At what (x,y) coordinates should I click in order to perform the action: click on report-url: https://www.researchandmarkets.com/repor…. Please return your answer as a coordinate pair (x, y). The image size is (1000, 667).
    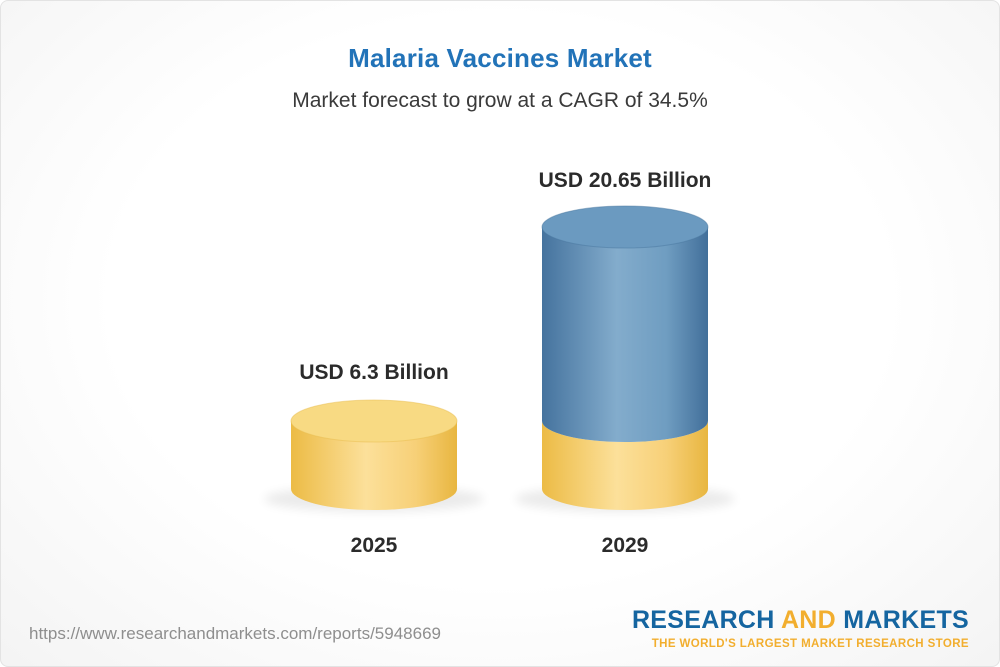
    Looking at the image, I should click on (235, 633).